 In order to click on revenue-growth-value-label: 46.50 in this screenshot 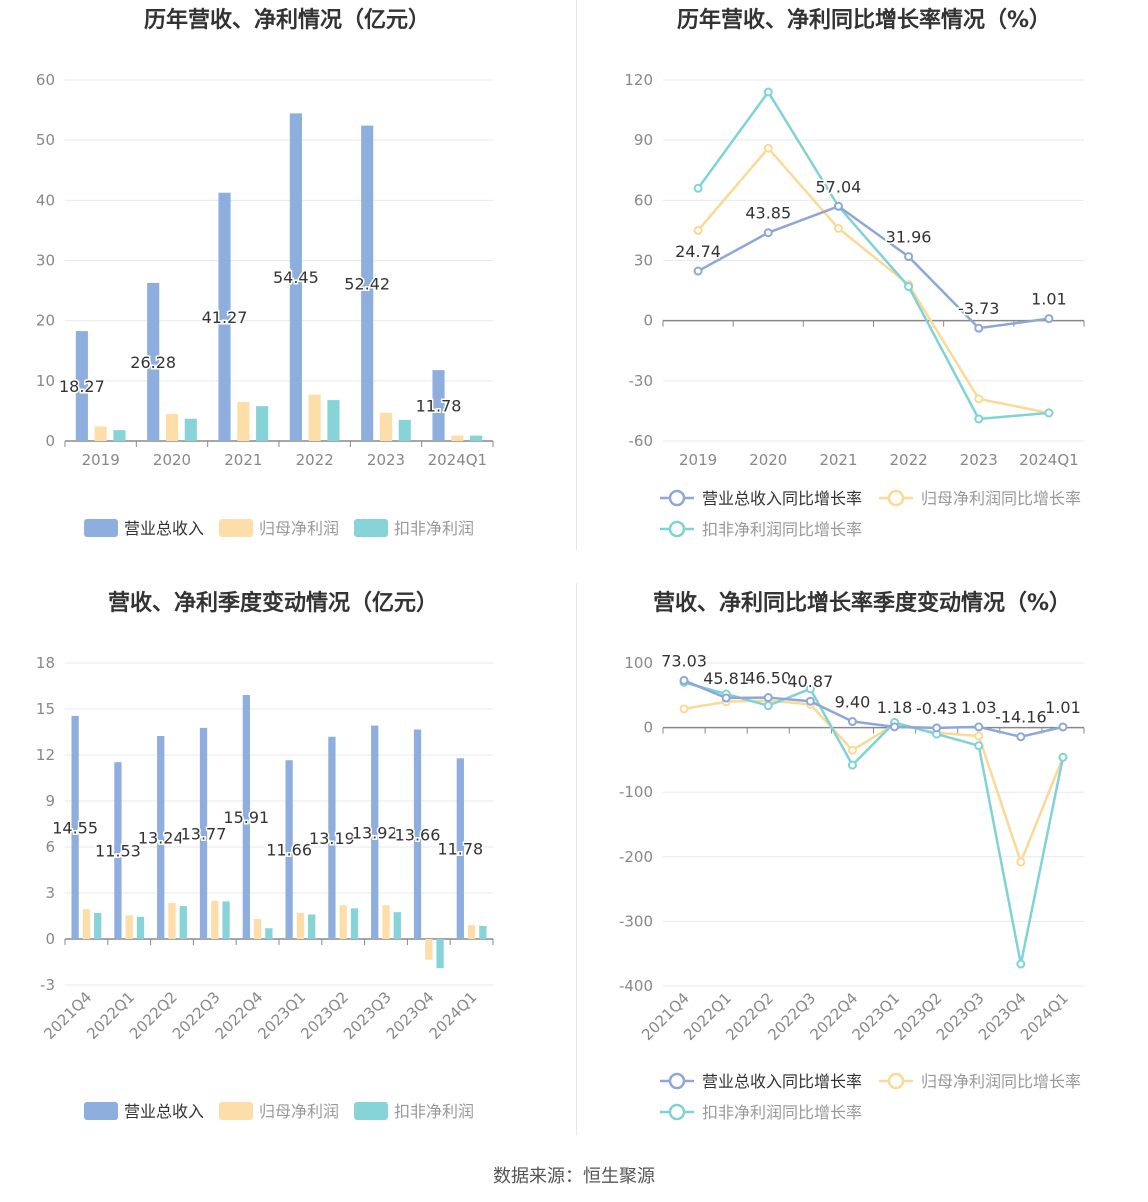, I will do `click(768, 678)`.